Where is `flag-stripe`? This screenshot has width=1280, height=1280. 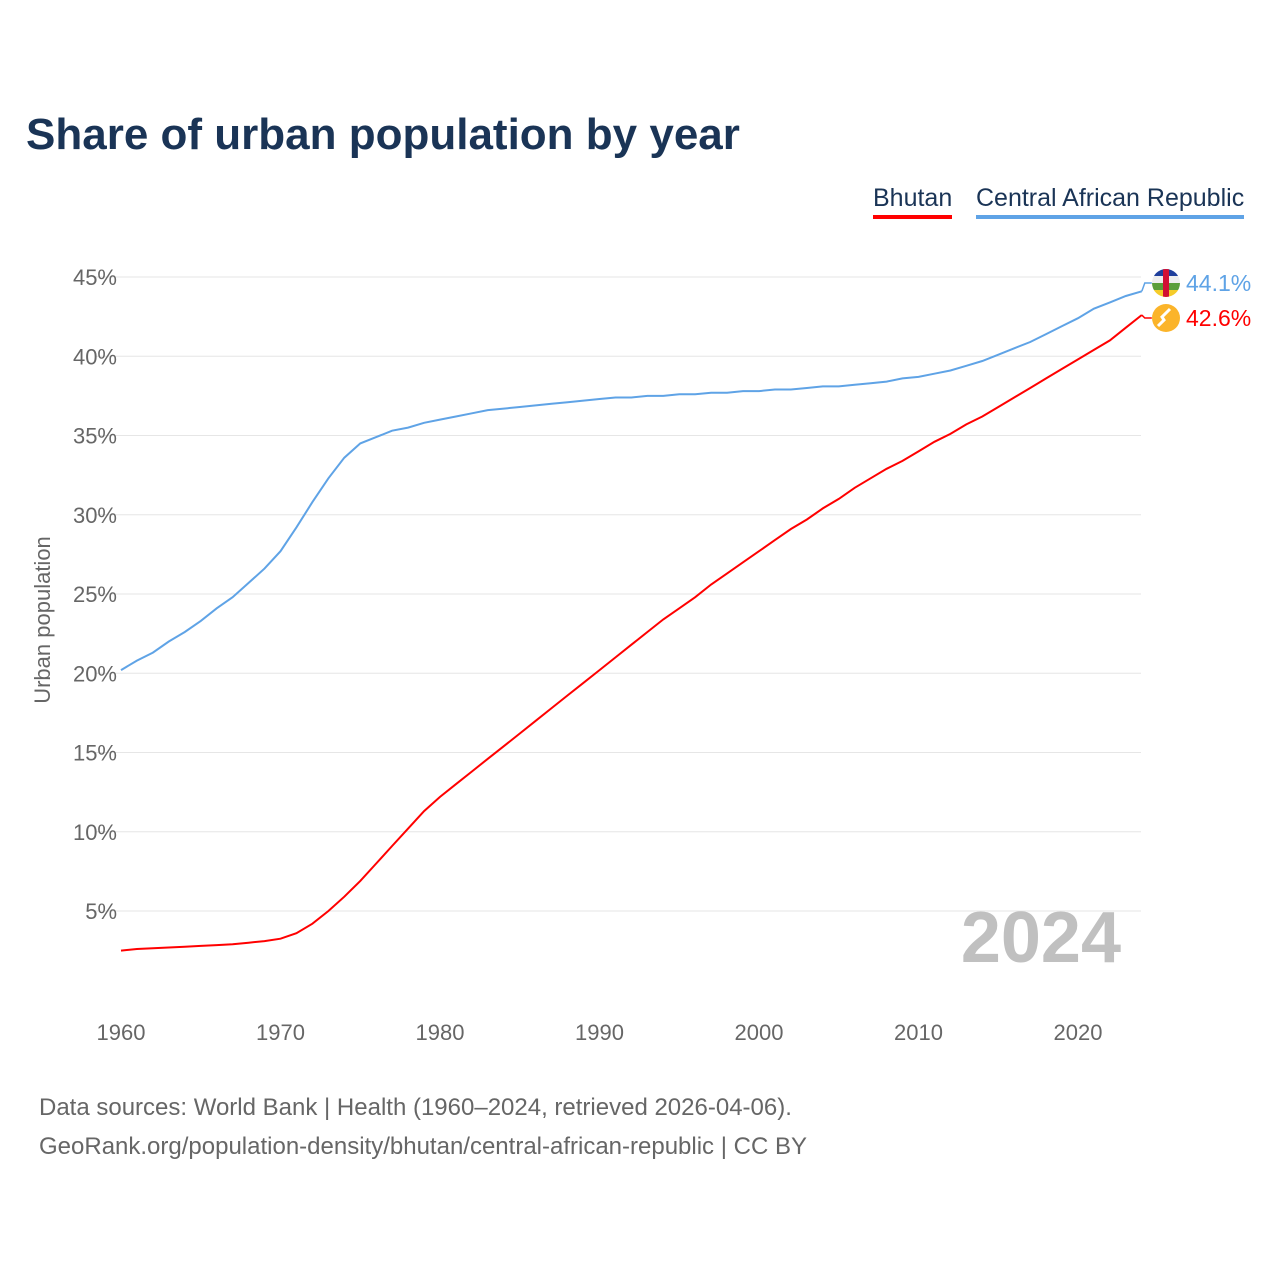 flag-stripe is located at coordinates (1166, 283).